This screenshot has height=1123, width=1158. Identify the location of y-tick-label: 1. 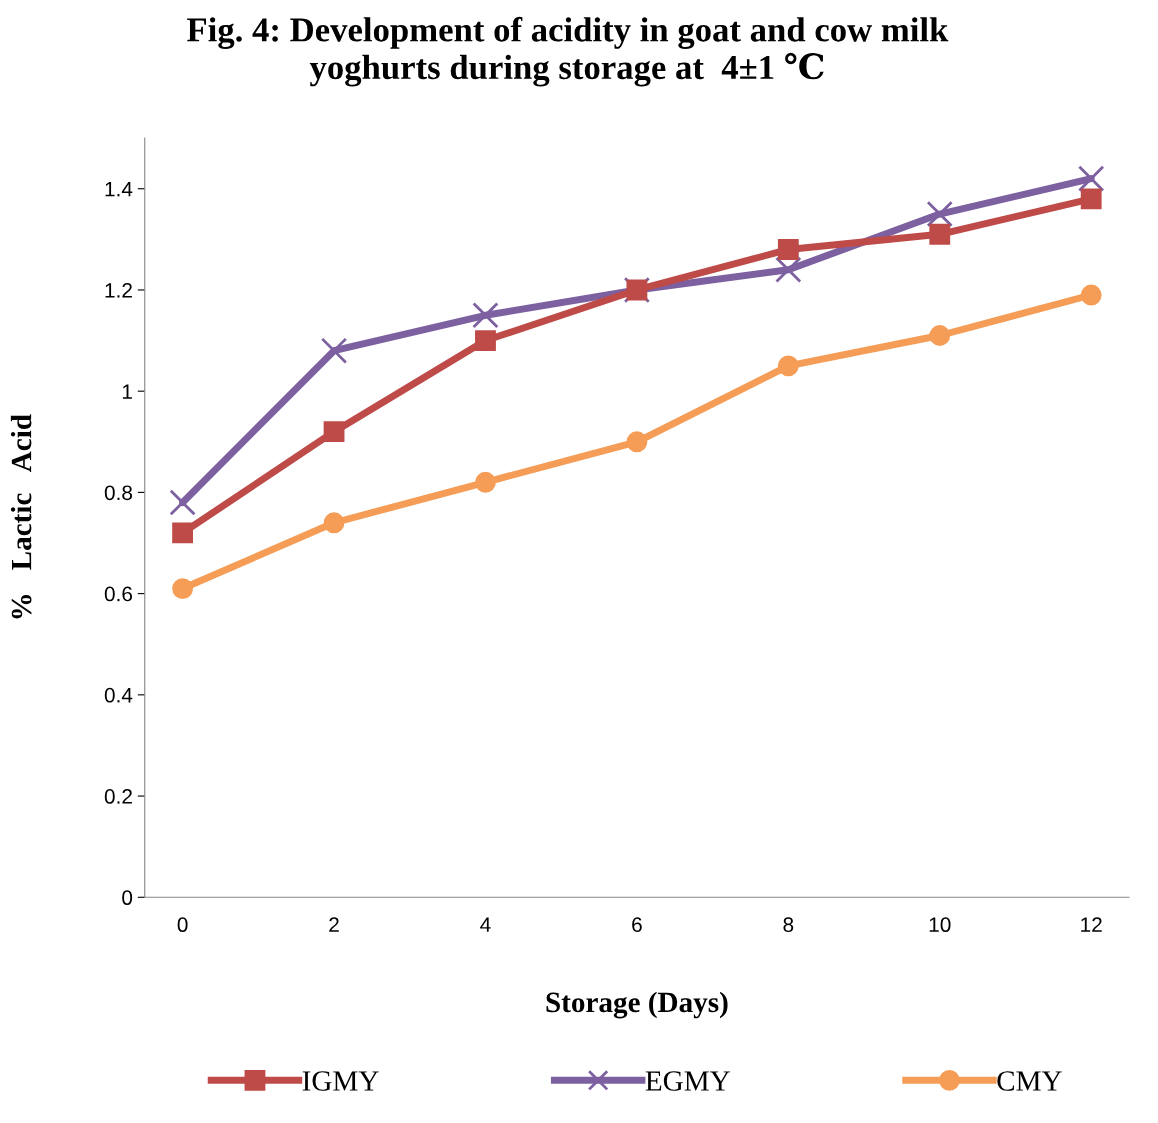
(127, 391).